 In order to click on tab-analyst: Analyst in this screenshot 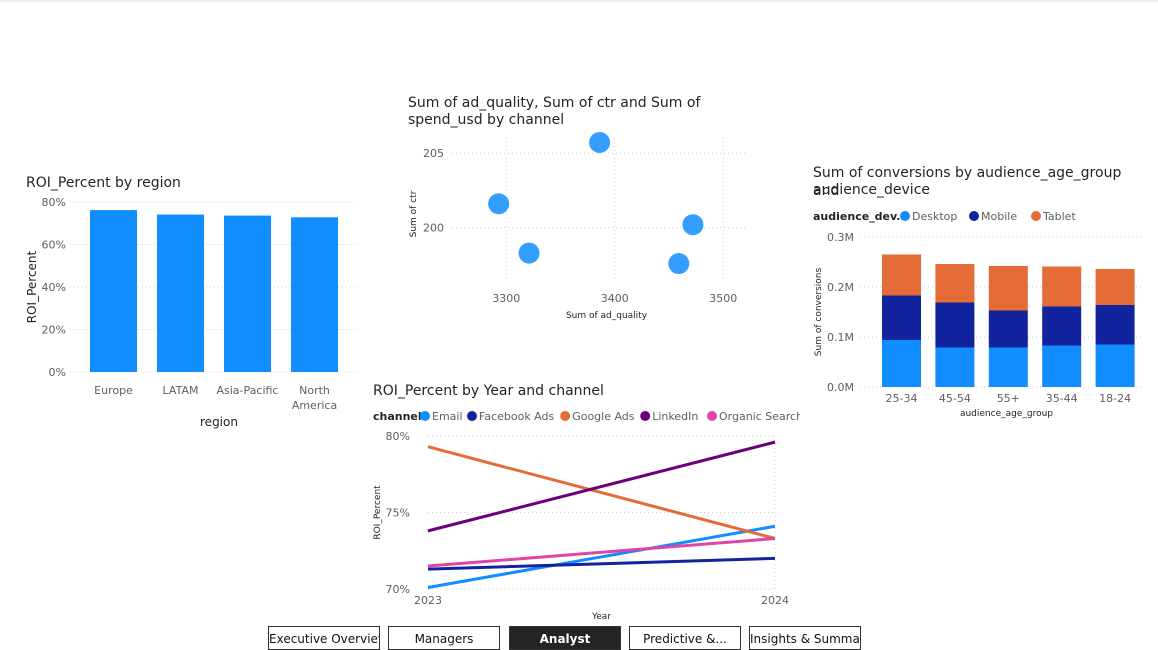, I will do `click(565, 638)`.